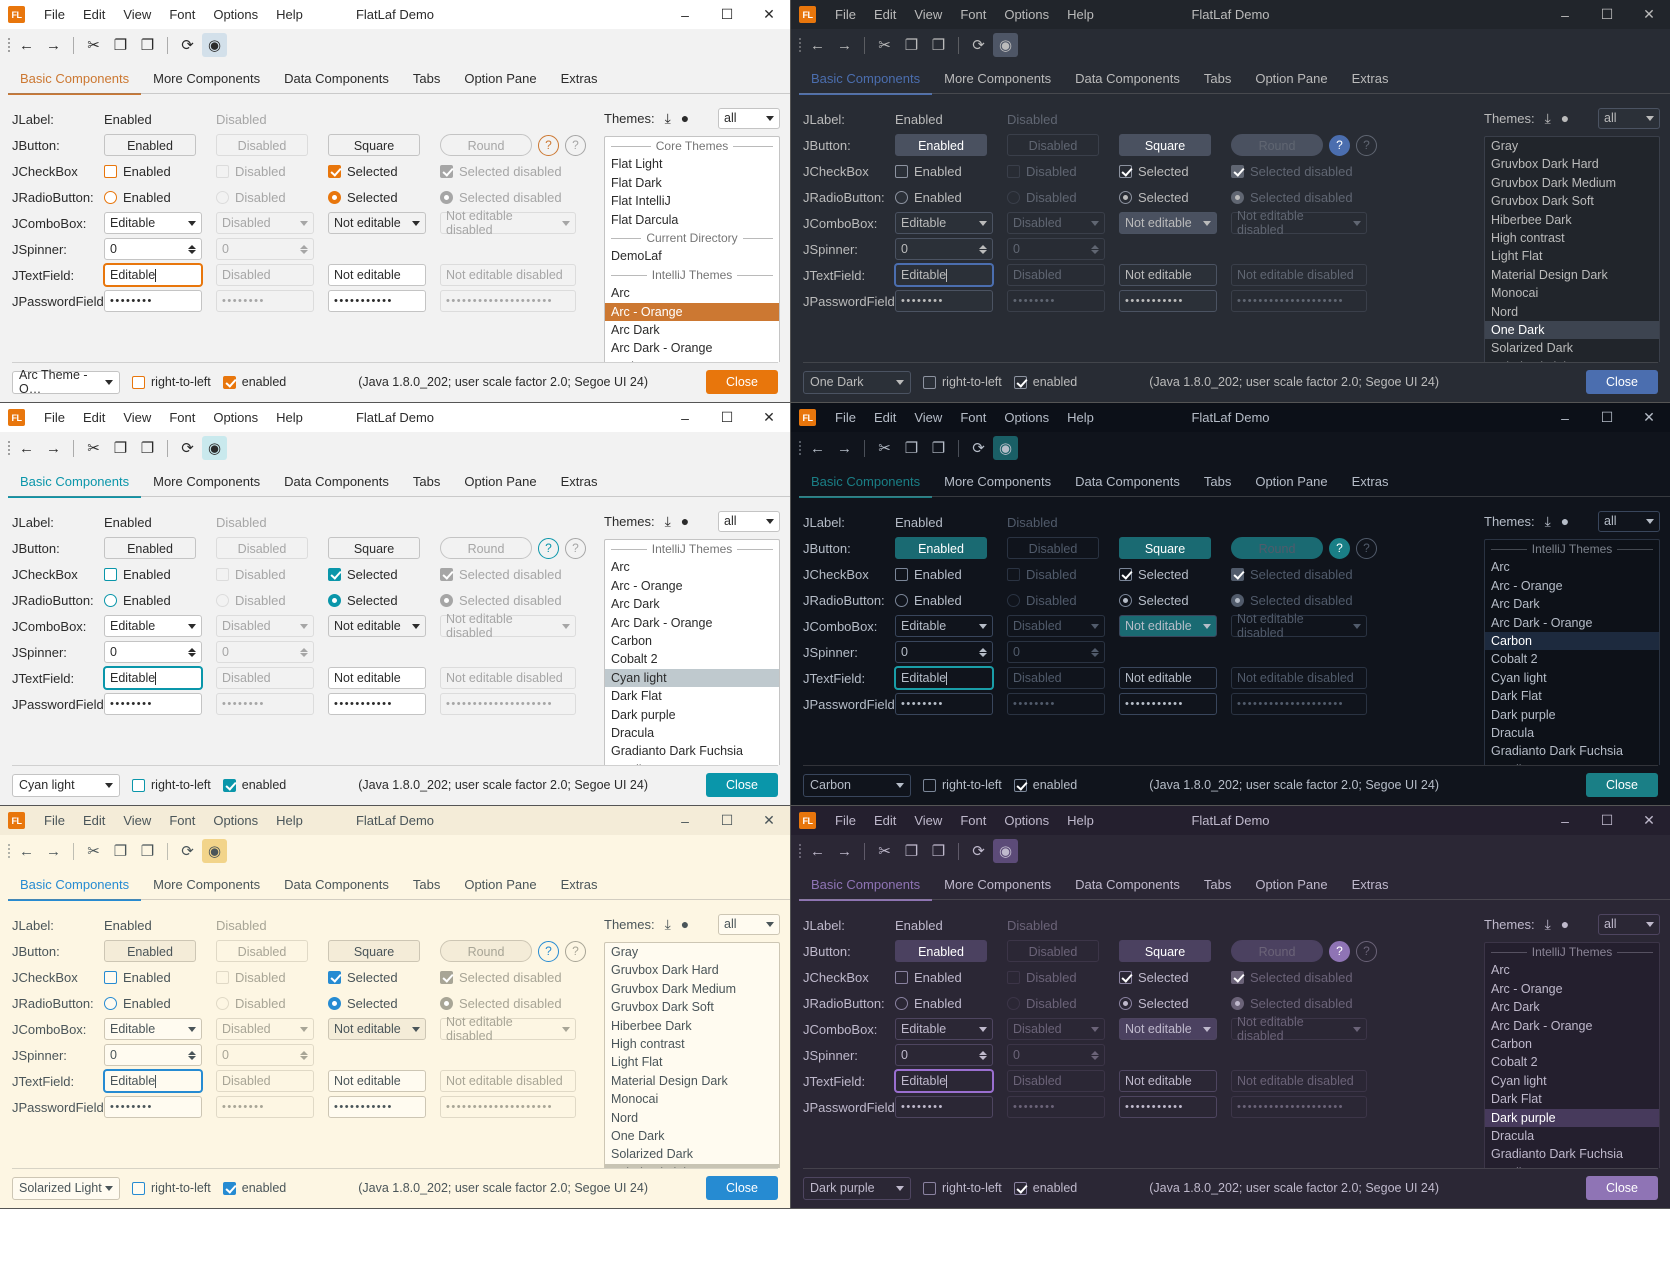 Image resolution: width=1670 pixels, height=1280 pixels. What do you see at coordinates (1505, 146) in the screenshot?
I see `theme-list-item: Gray` at bounding box center [1505, 146].